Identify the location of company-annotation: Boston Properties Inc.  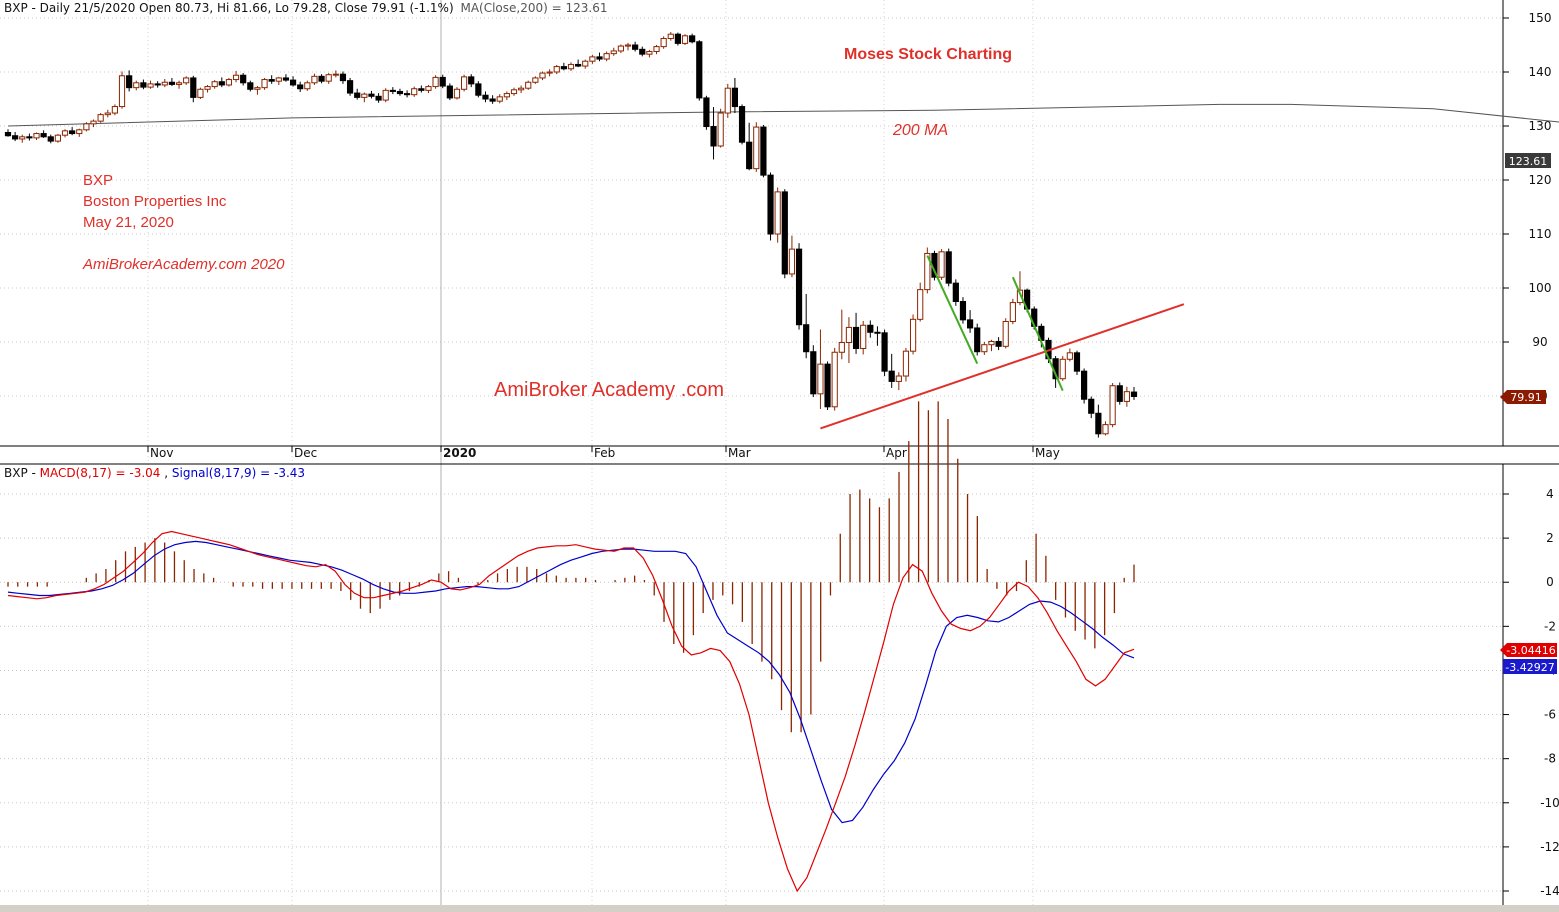
(155, 201).